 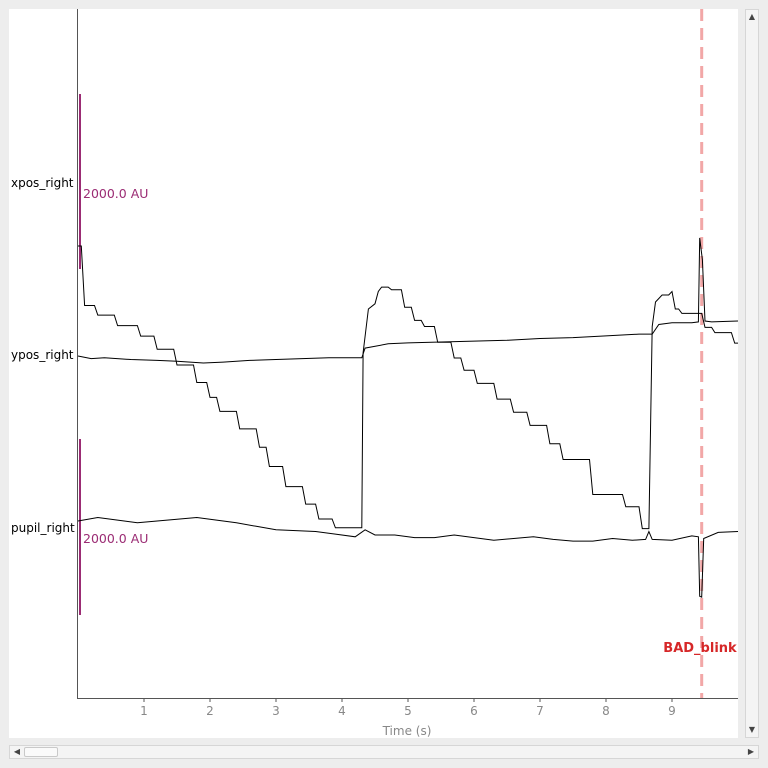 What do you see at coordinates (144, 711) in the screenshot?
I see `x-tick-label-1: 1` at bounding box center [144, 711].